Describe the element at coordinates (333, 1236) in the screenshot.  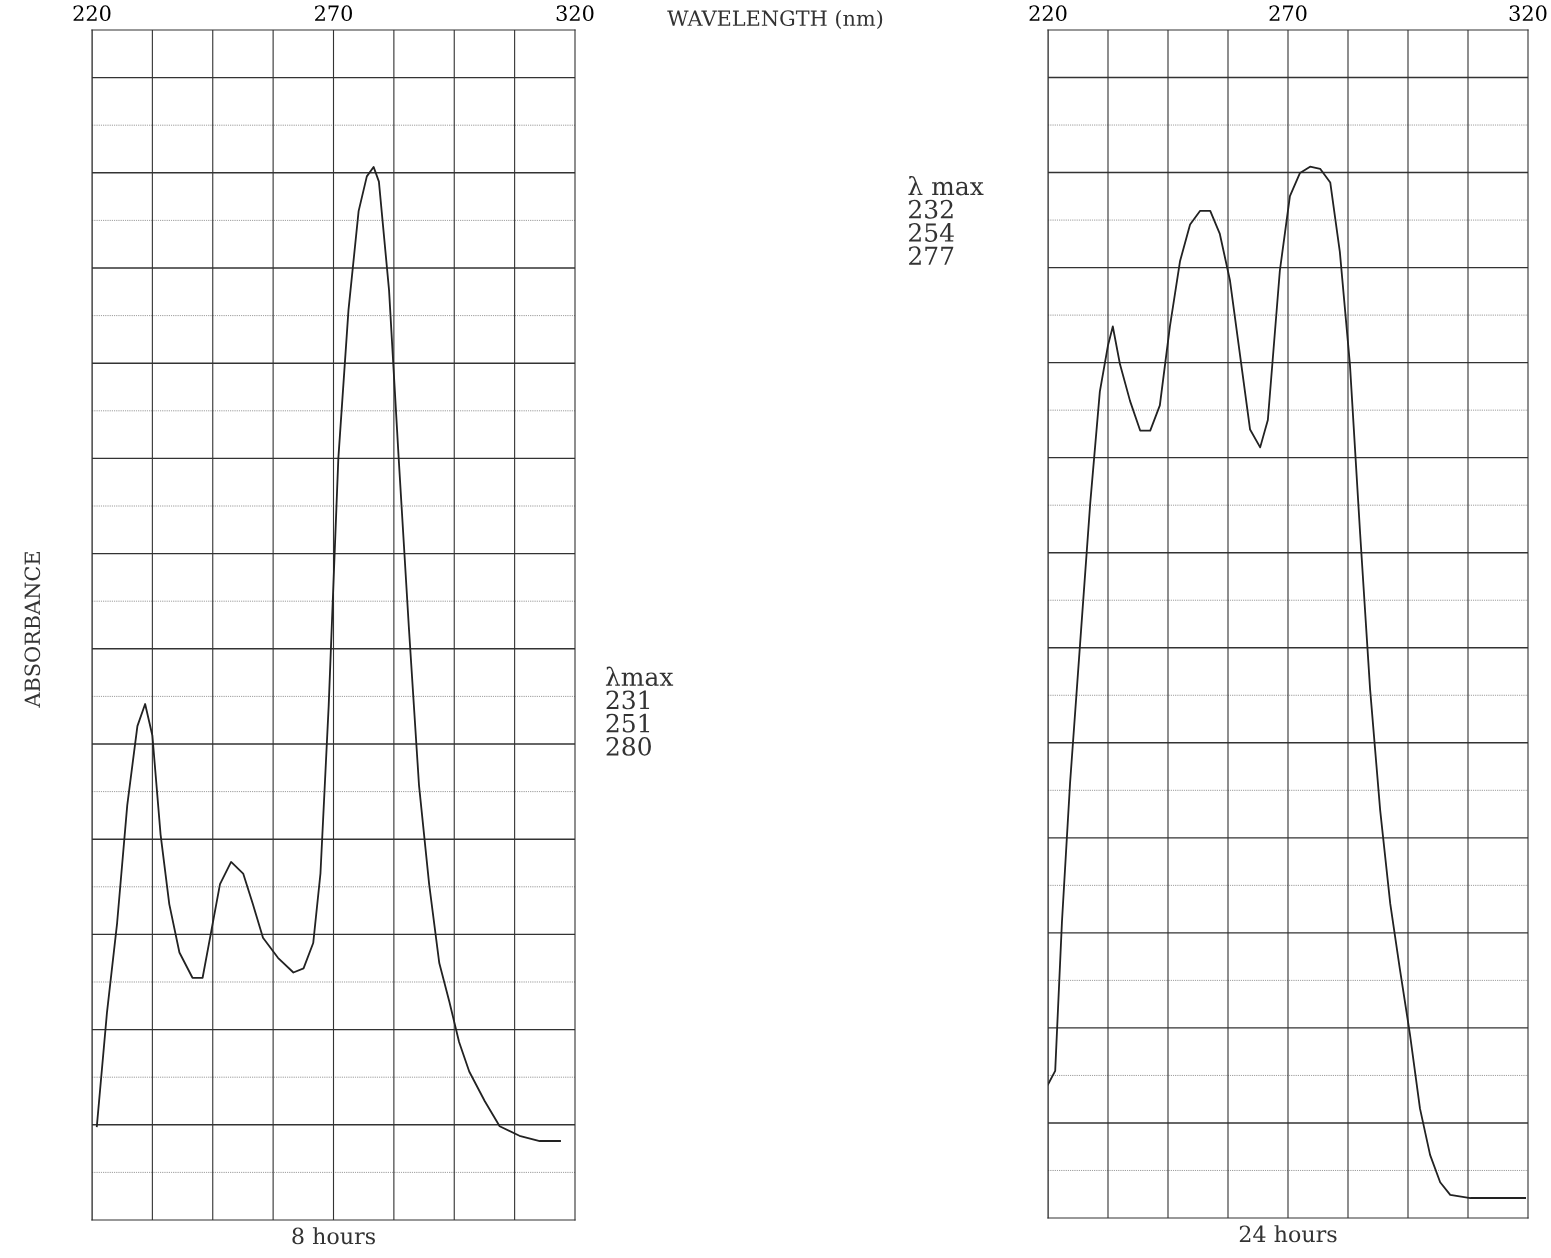
I see `text: 8 hours` at that location.